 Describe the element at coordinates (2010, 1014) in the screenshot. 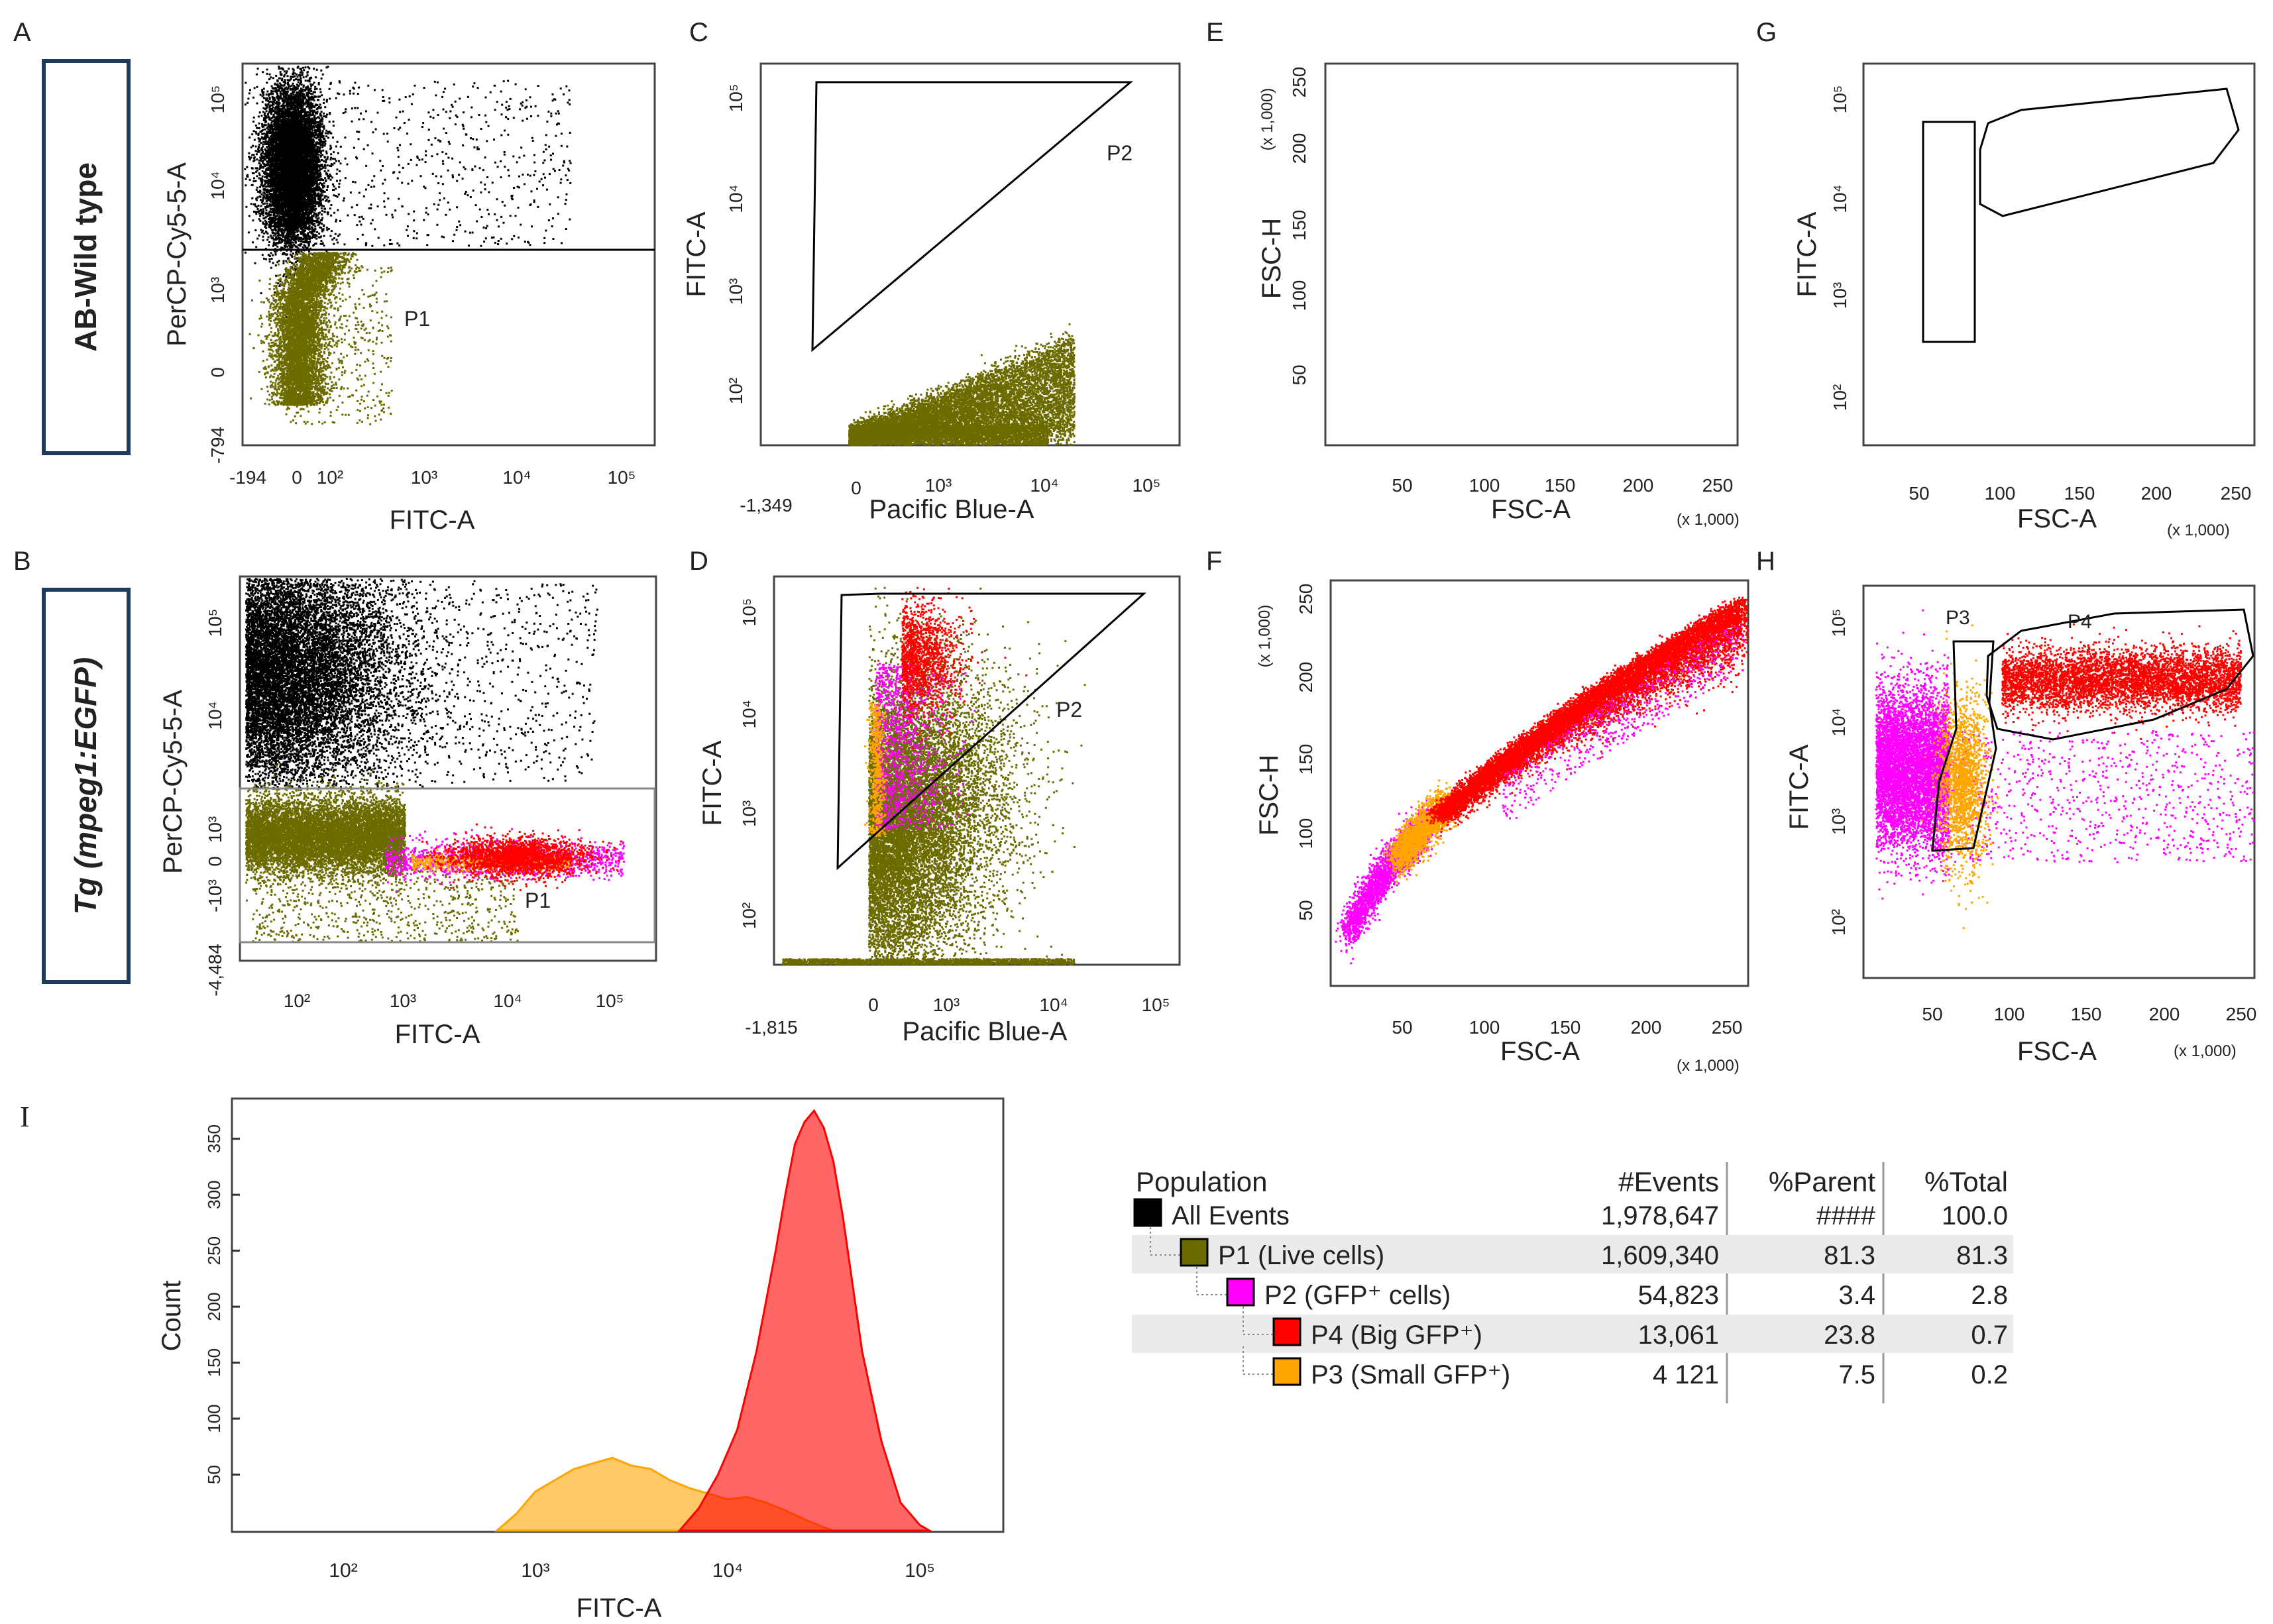

I see `panel-h-xtick: 100` at that location.